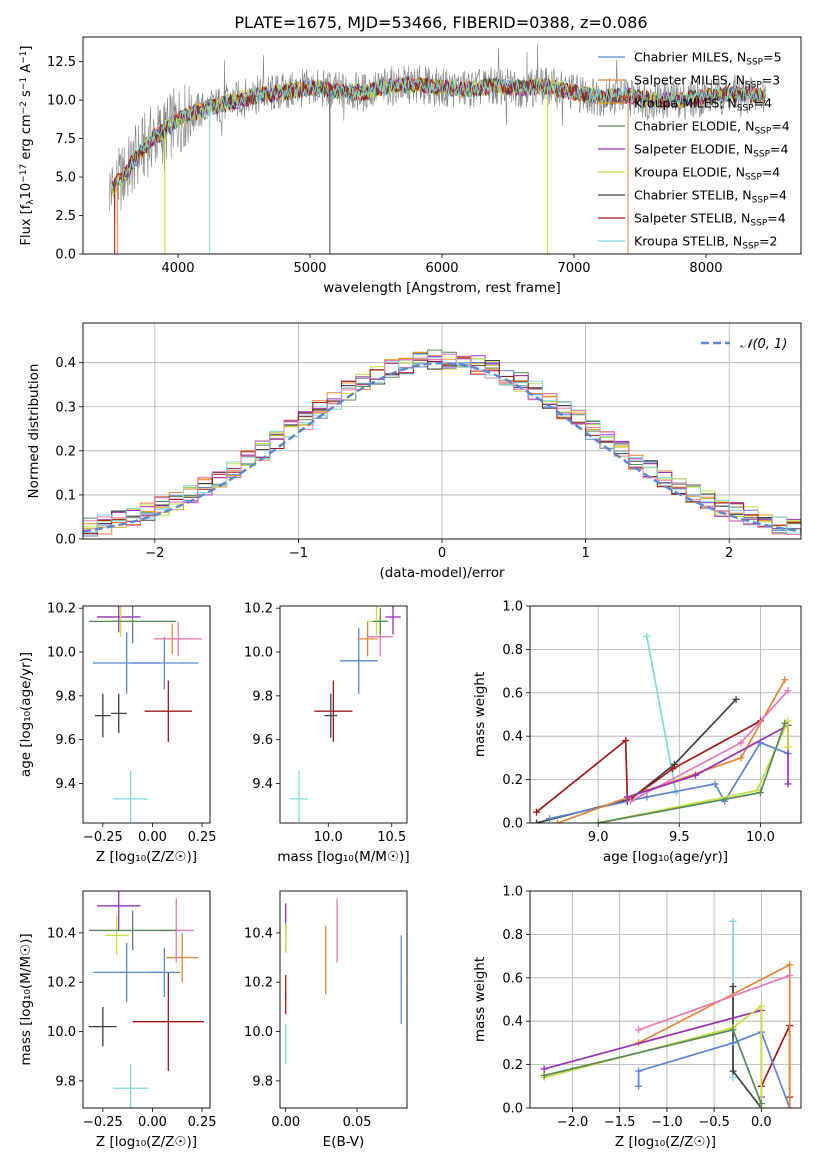  Describe the element at coordinates (65, 407) in the screenshot. I see `y-tick-label: 0.3` at that location.